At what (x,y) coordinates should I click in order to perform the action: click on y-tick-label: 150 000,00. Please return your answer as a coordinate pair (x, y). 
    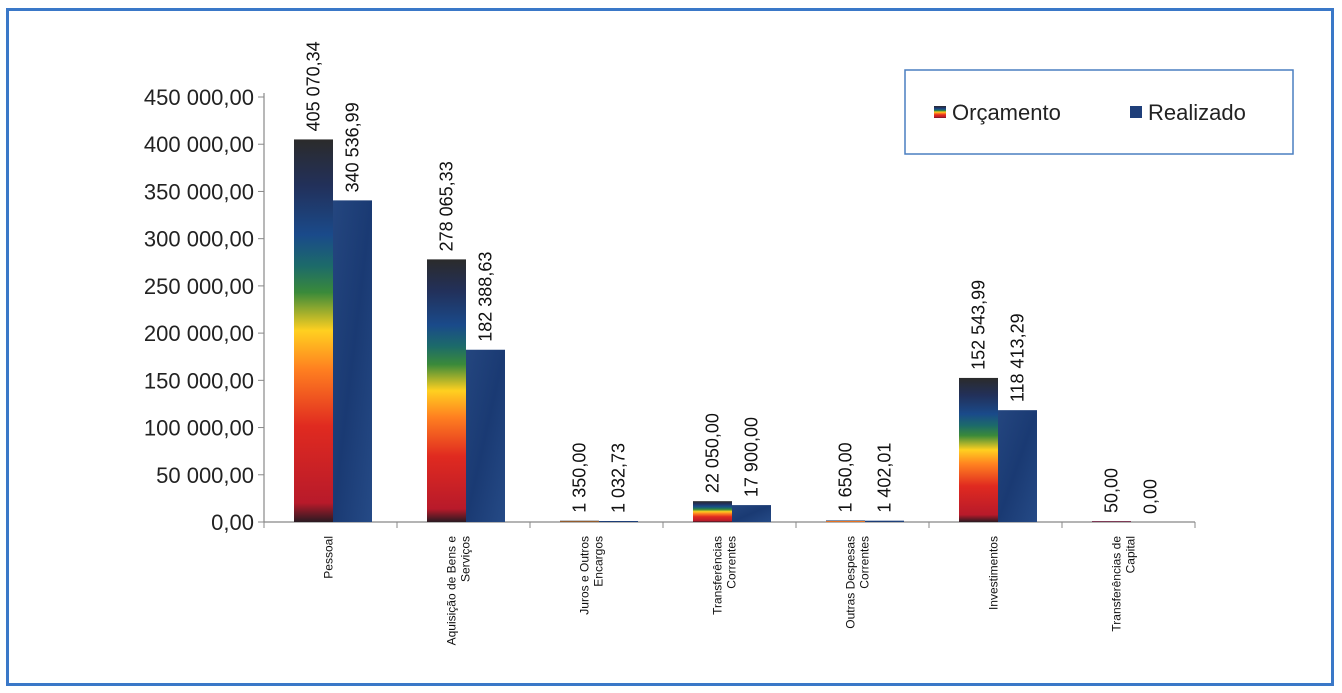
    Looking at the image, I should click on (199, 380).